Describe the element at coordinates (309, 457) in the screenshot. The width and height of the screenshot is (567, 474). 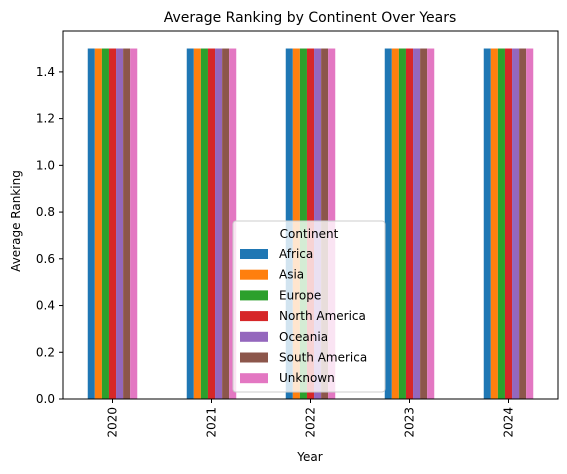
I see `x-axis-label: Year` at that location.